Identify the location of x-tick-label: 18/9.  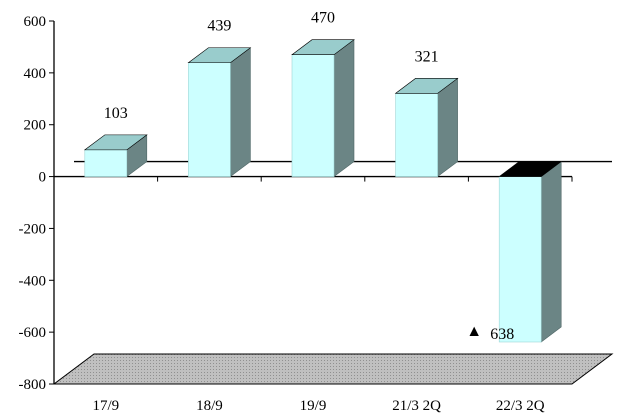
(209, 406).